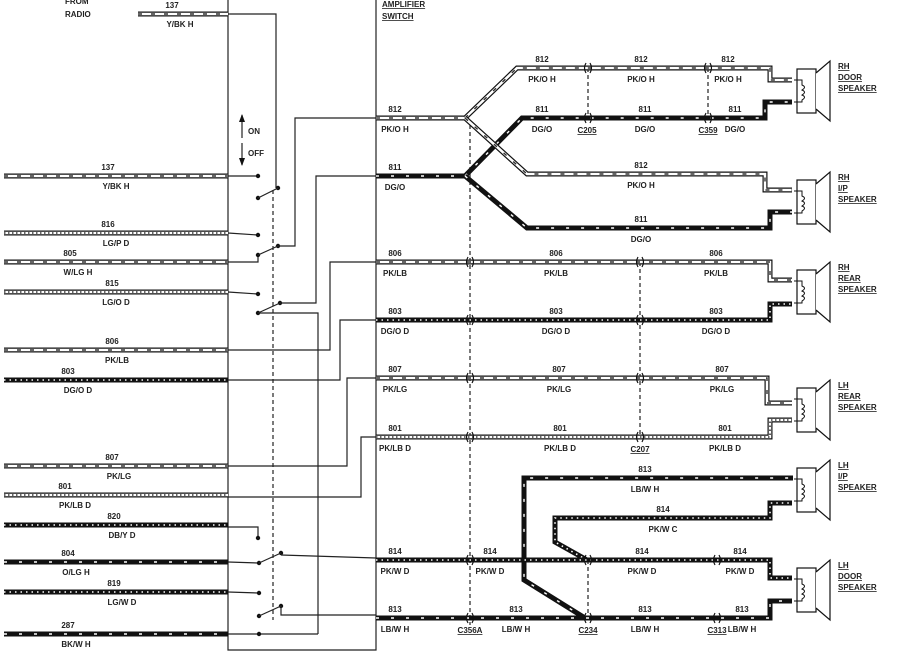 Image resolution: width=900 pixels, height=656 pixels. Describe the element at coordinates (844, 267) in the screenshot. I see `speaker-side-label: RH` at that location.